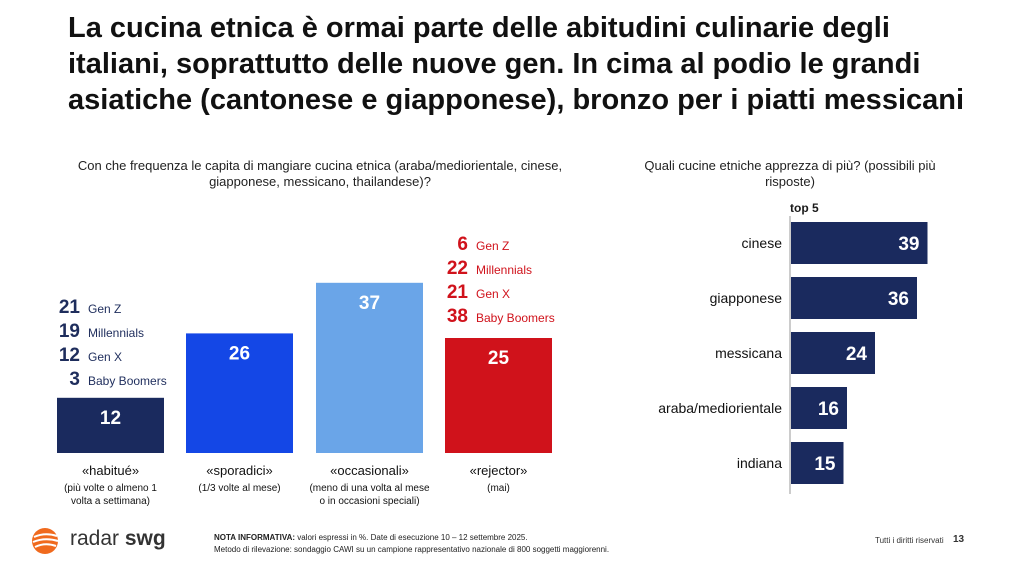 Image resolution: width=1024 pixels, height=576 pixels. What do you see at coordinates (857, 354) in the screenshot?
I see `hbar-value-label: 24` at bounding box center [857, 354].